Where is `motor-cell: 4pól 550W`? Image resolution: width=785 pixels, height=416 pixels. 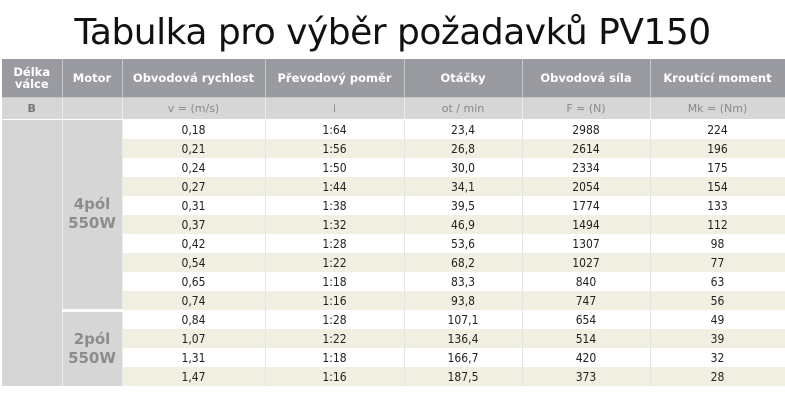
motor-cell: 4pól 550W is located at coordinates (92, 215).